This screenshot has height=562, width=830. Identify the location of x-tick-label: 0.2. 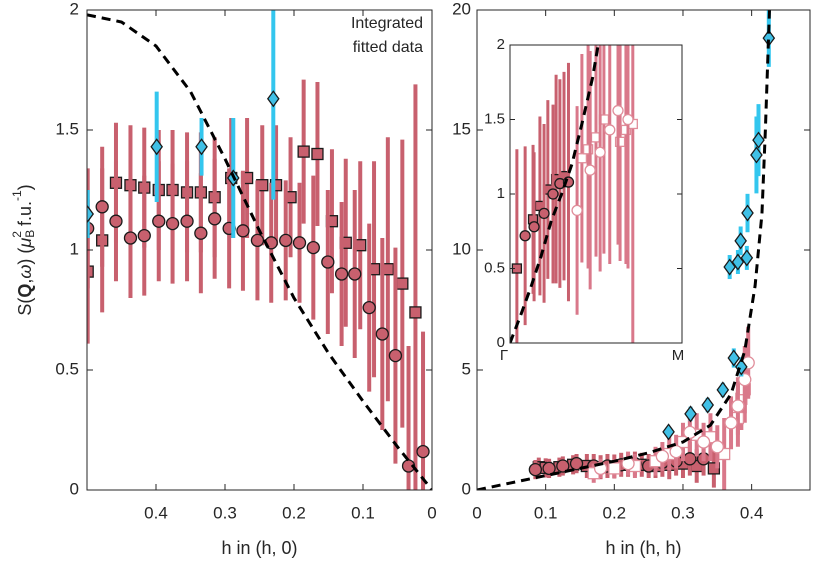
(614, 512).